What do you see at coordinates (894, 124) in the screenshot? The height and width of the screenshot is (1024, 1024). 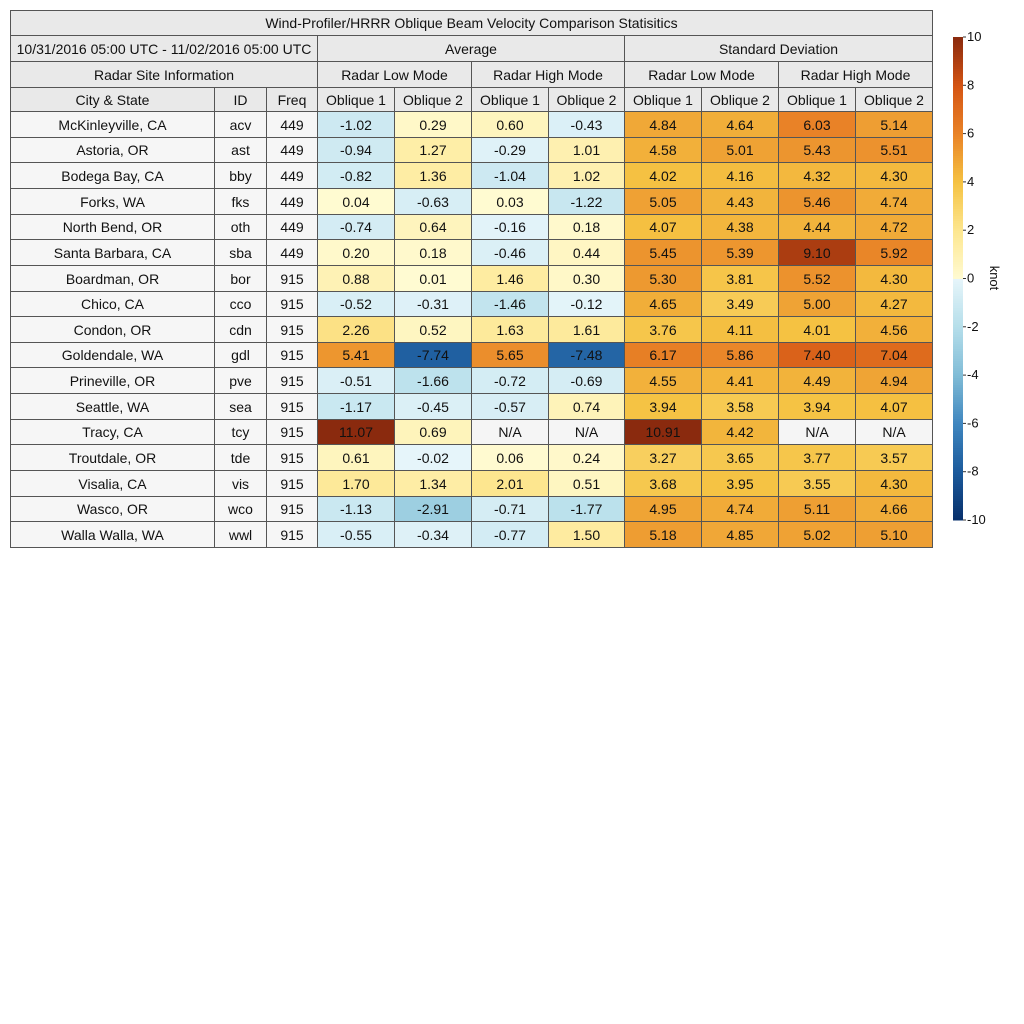 I see `value-cell: 5.14` at bounding box center [894, 124].